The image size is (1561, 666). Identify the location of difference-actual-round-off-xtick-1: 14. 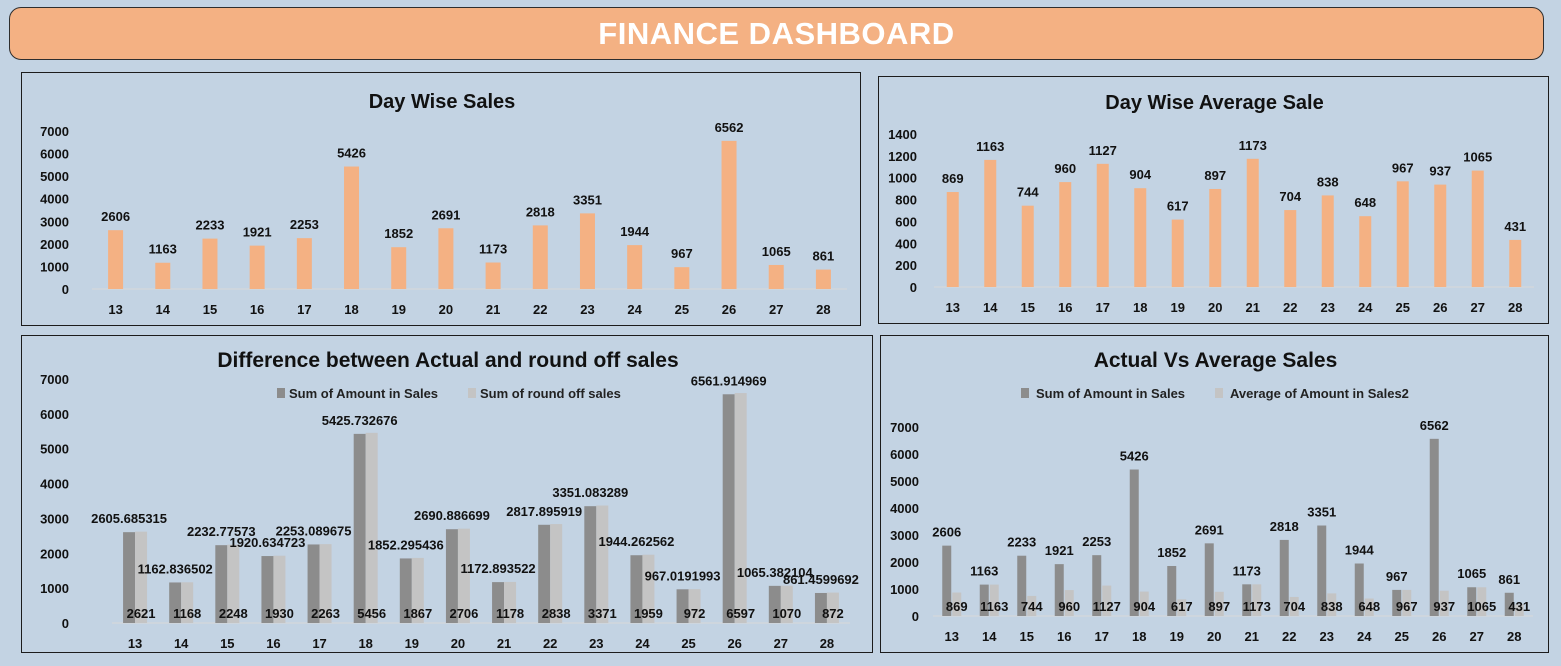
(181, 643).